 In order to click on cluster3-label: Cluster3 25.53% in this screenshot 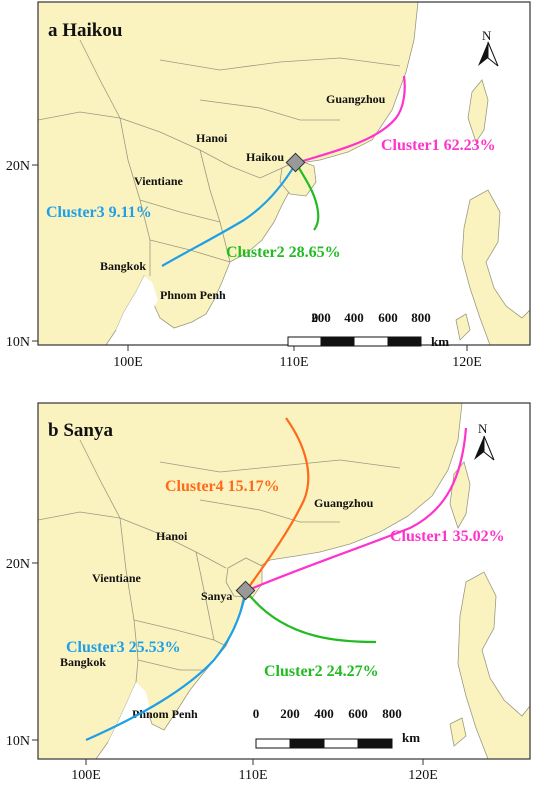, I will do `click(123, 647)`.